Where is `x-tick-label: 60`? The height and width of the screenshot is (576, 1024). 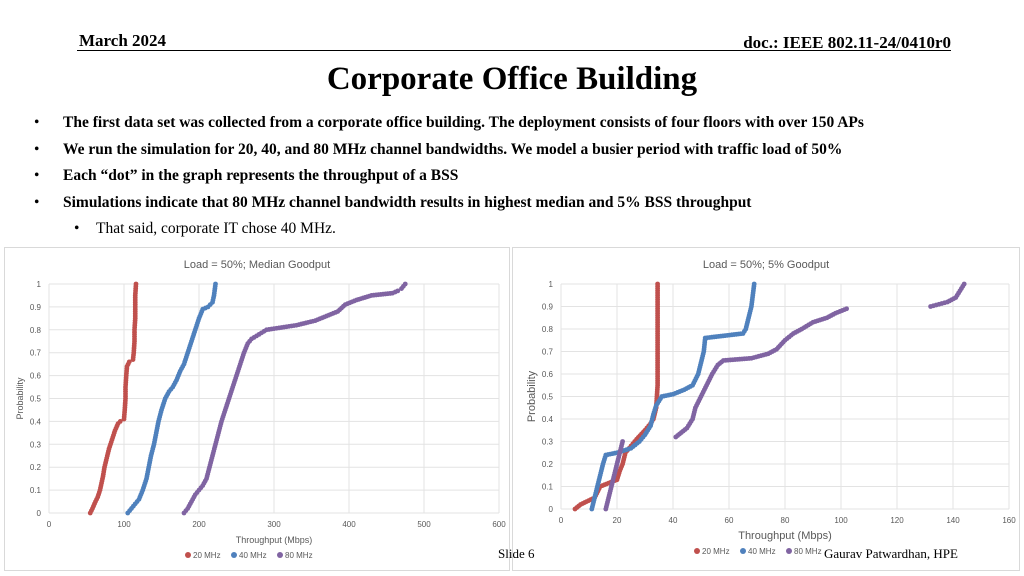 x-tick-label: 60 is located at coordinates (729, 520).